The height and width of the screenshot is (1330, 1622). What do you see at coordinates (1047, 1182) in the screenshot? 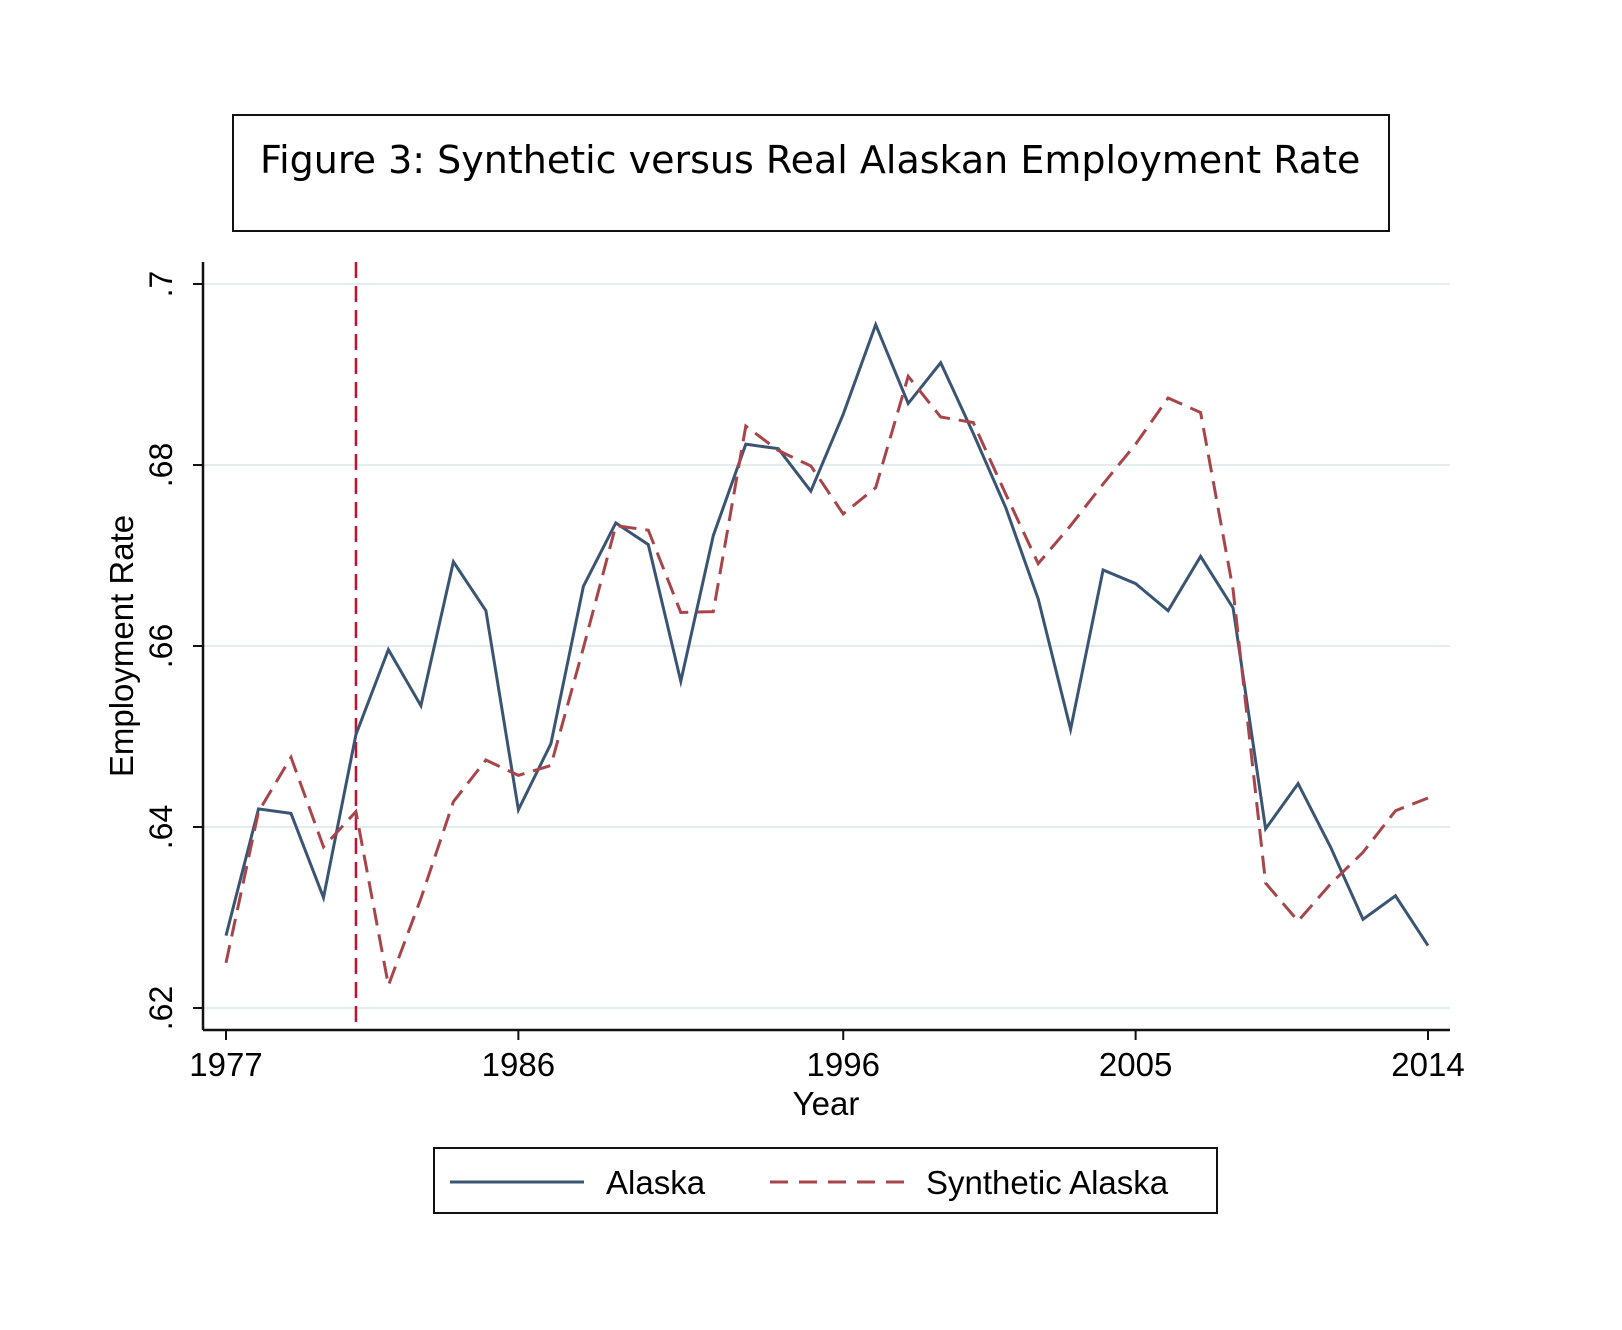
I see `legend-label-synthetic-alaska: Synthetic Alaska` at bounding box center [1047, 1182].